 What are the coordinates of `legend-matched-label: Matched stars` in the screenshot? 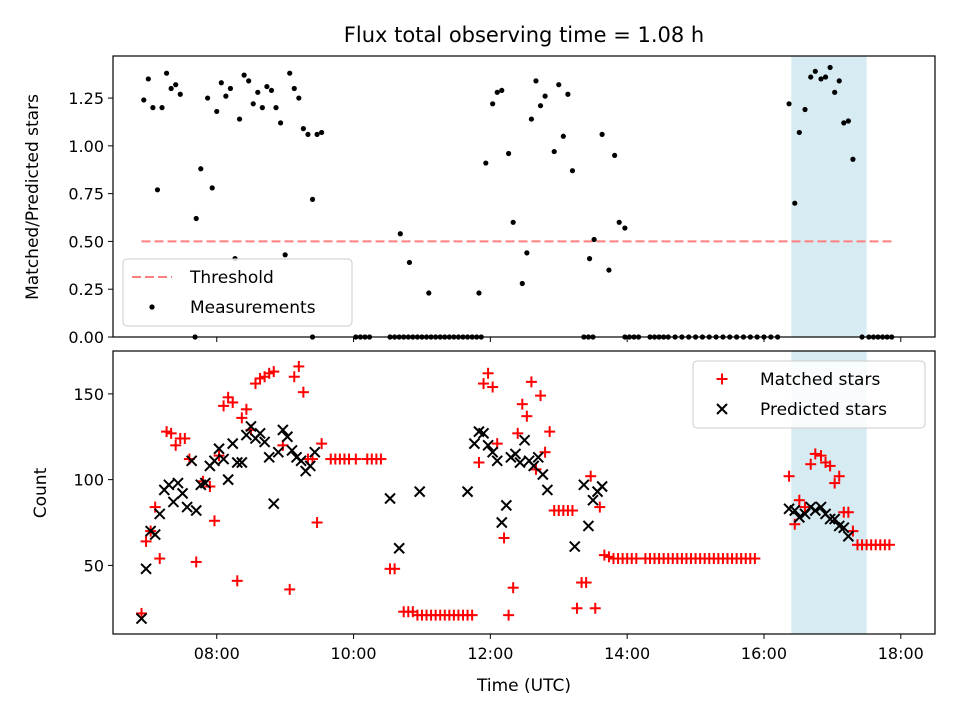 It's located at (820, 380).